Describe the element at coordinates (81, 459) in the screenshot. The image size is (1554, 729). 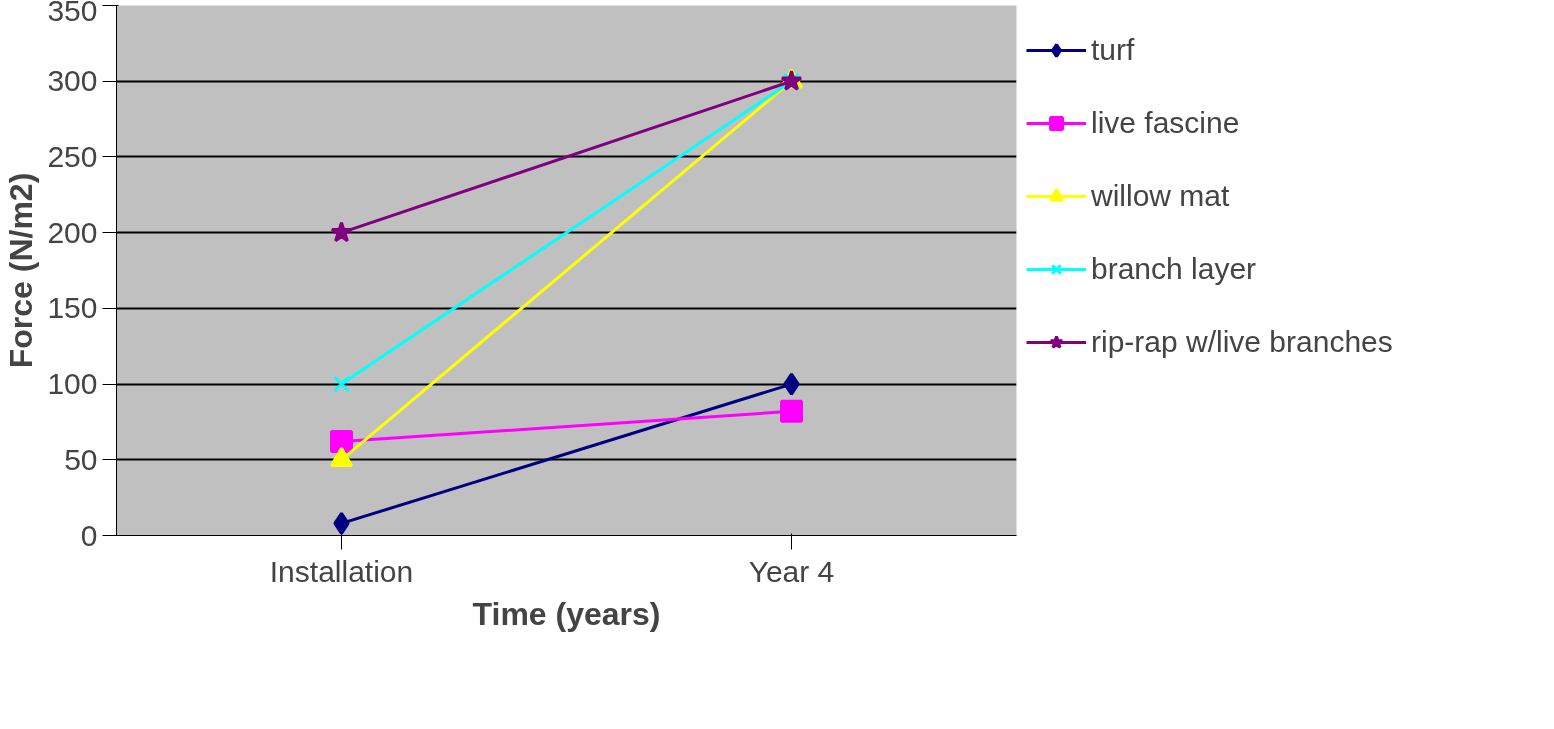
I see `y-tick-label: 50` at that location.